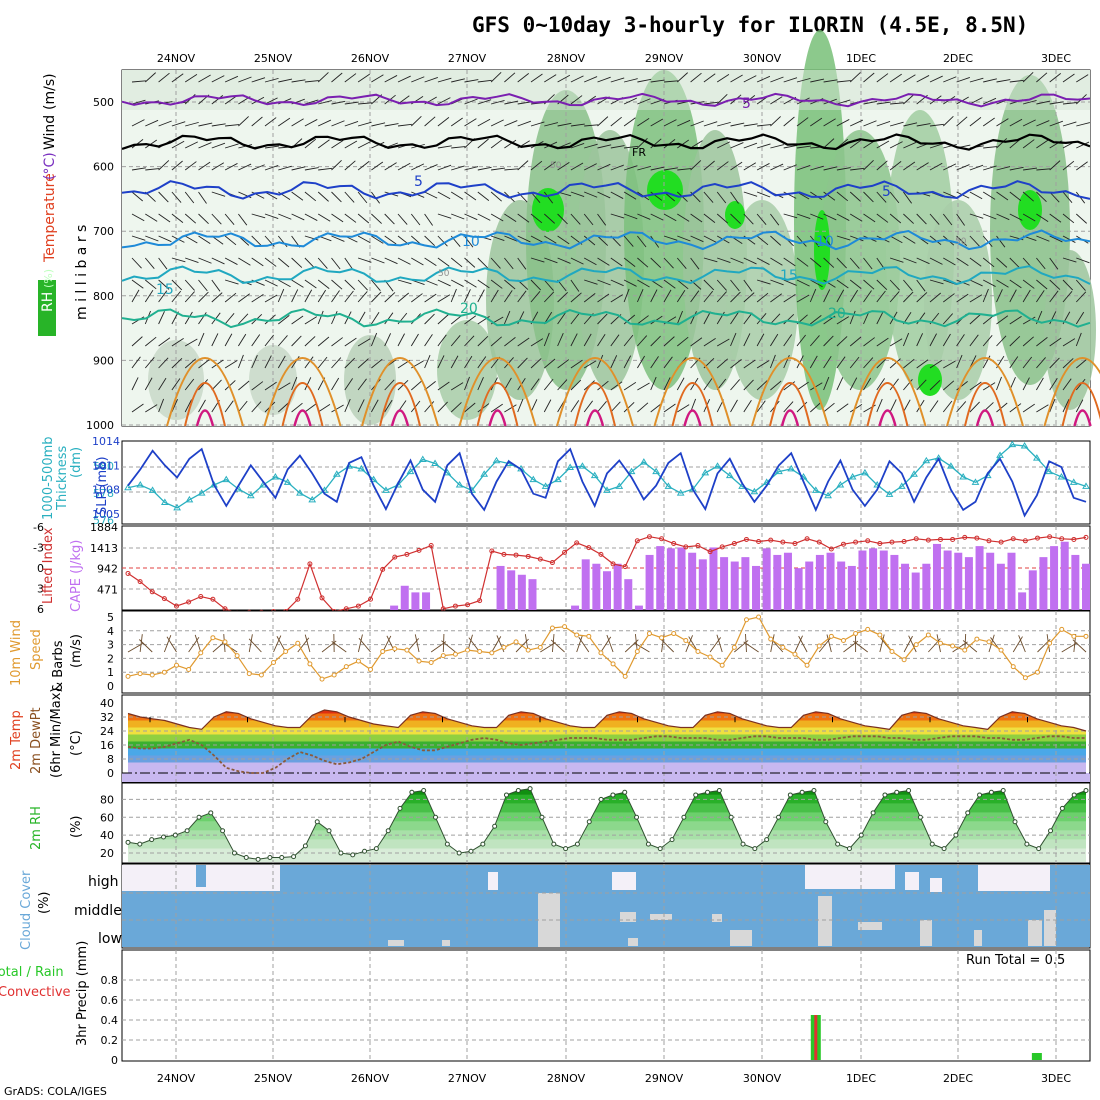  I want to click on contour-30-arch, so click(790, 404).